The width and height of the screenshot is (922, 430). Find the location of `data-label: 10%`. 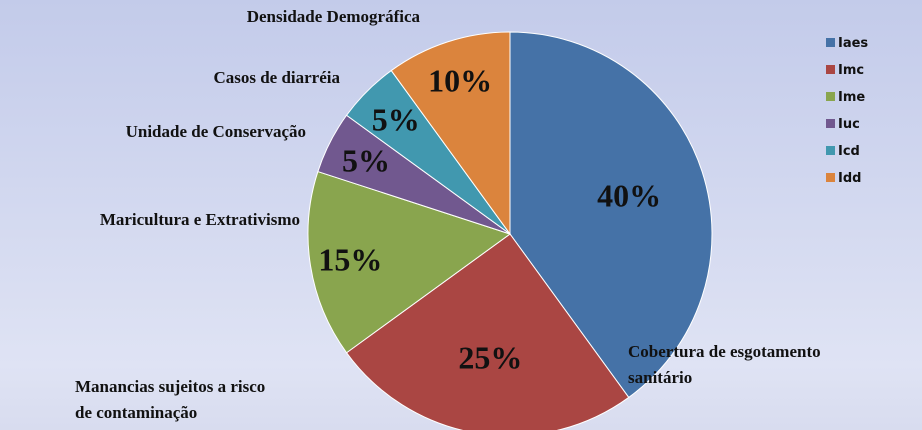

data-label: 10% is located at coordinates (460, 80).